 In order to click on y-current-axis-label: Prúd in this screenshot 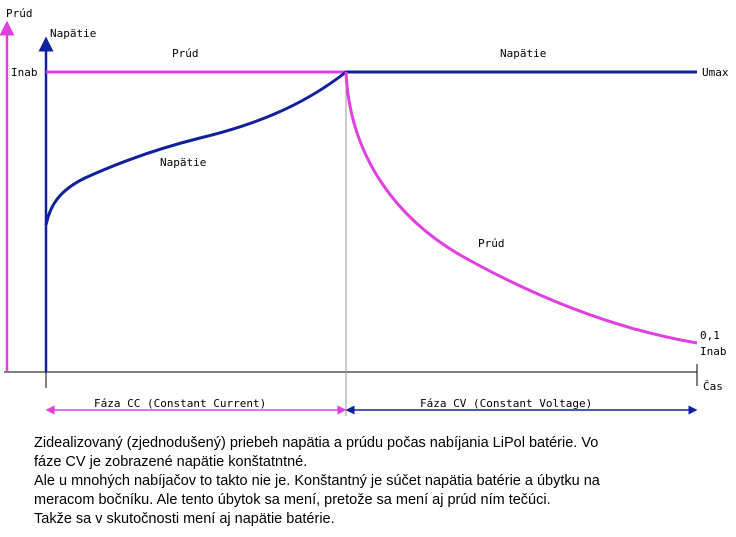, I will do `click(19, 13)`.